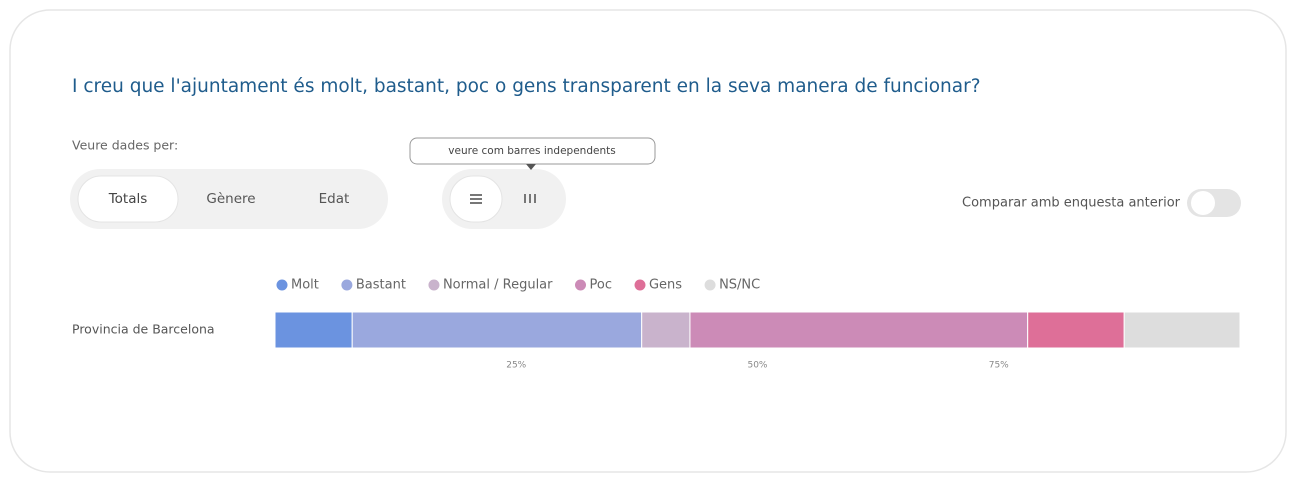 Image resolution: width=1293 pixels, height=488 pixels. Describe the element at coordinates (531, 151) in the screenshot. I see `tooltip-text: veure com barres independents` at that location.